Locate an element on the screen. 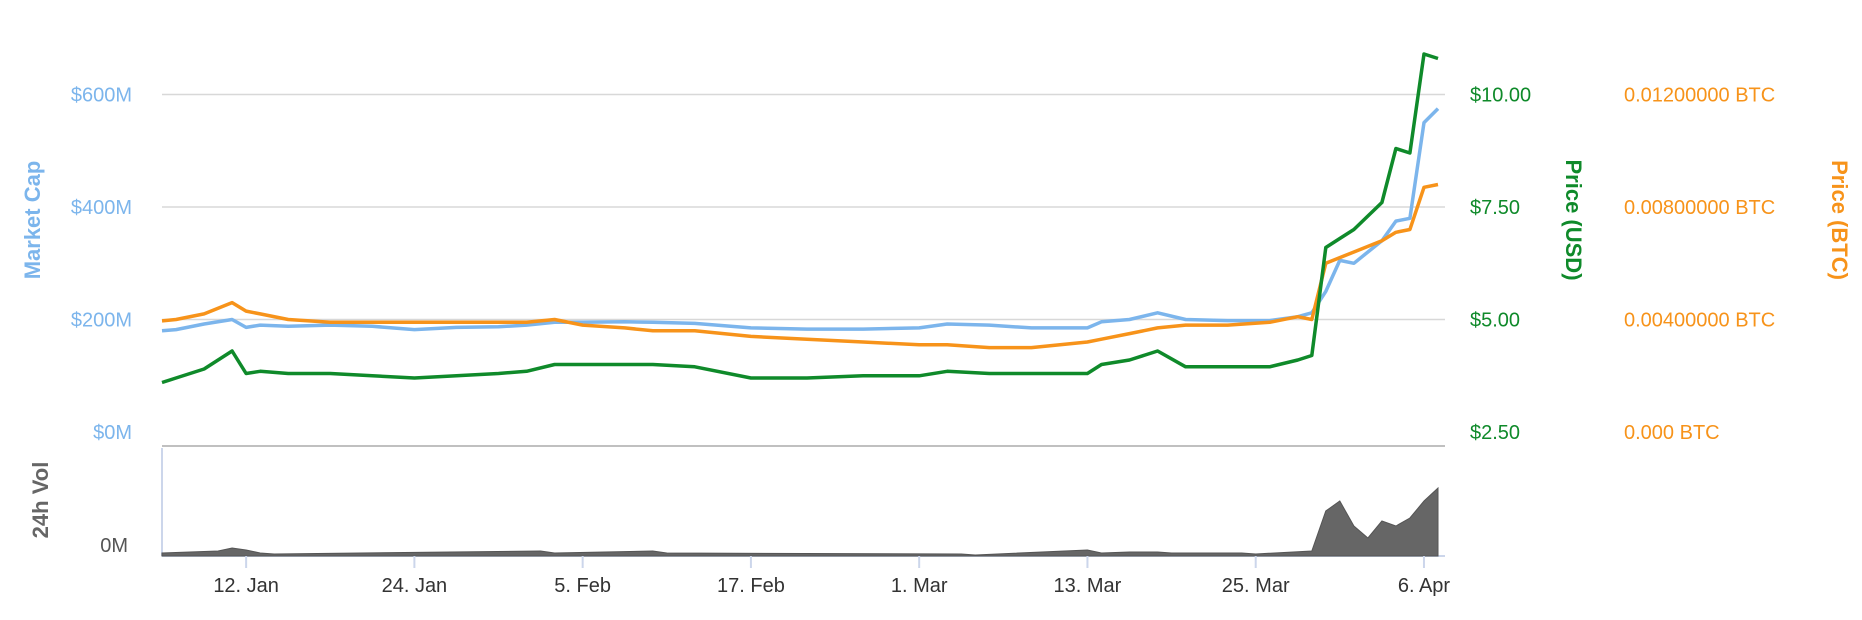 Image resolution: width=1862 pixels, height=620 pixels. x-tick-label: 1. Mar is located at coordinates (919, 586).